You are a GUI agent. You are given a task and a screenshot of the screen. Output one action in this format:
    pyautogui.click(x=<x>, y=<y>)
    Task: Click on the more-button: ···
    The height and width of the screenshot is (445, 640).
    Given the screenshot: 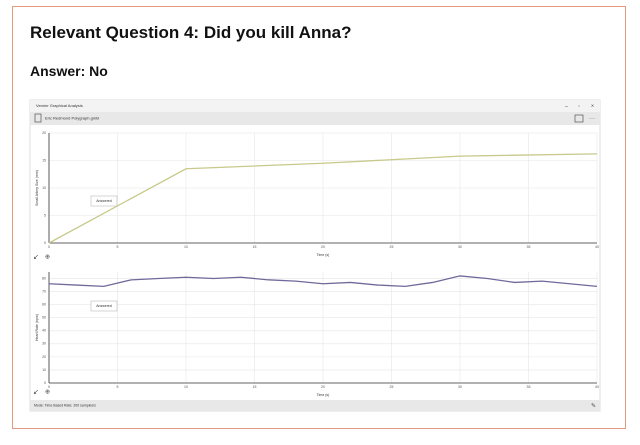 What is the action you would take?
    pyautogui.click(x=592, y=119)
    